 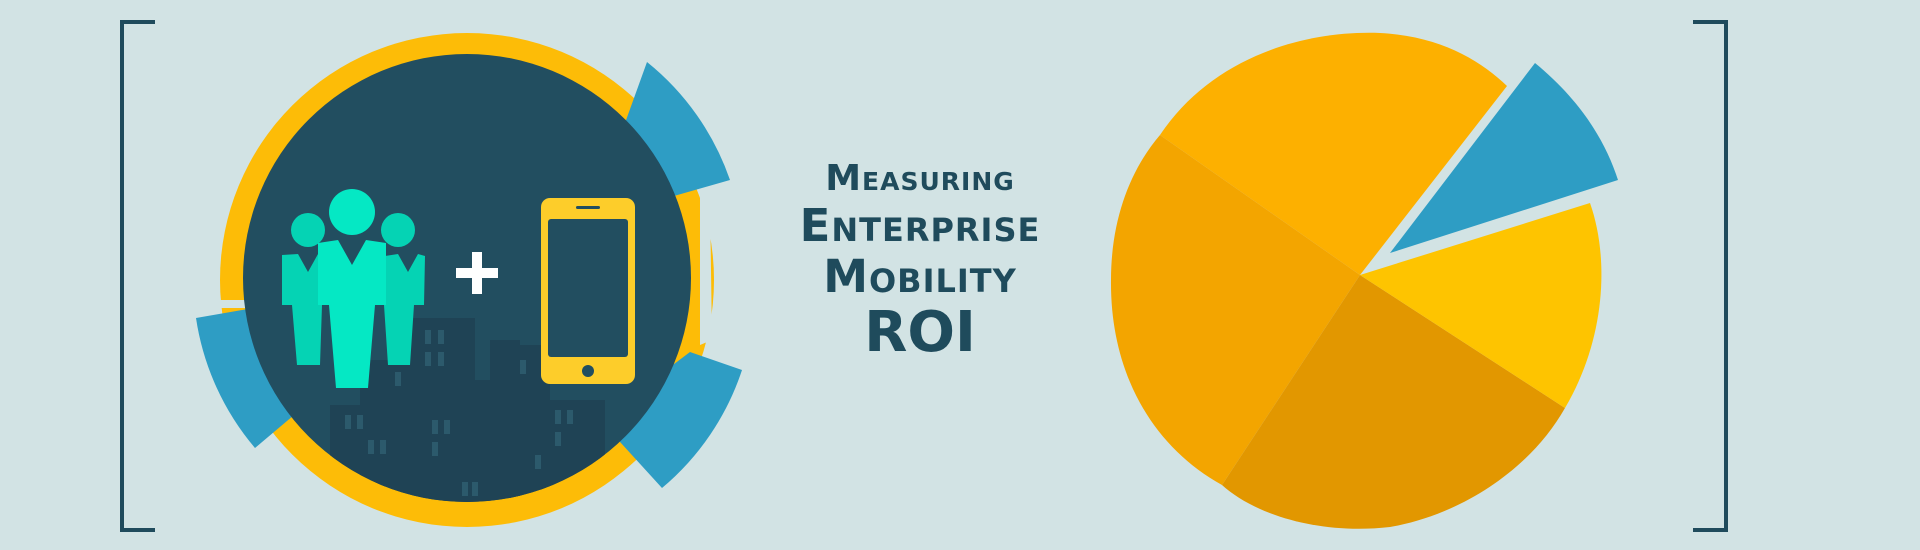 What do you see at coordinates (235, 304) in the screenshot?
I see `ring-gap-left` at bounding box center [235, 304].